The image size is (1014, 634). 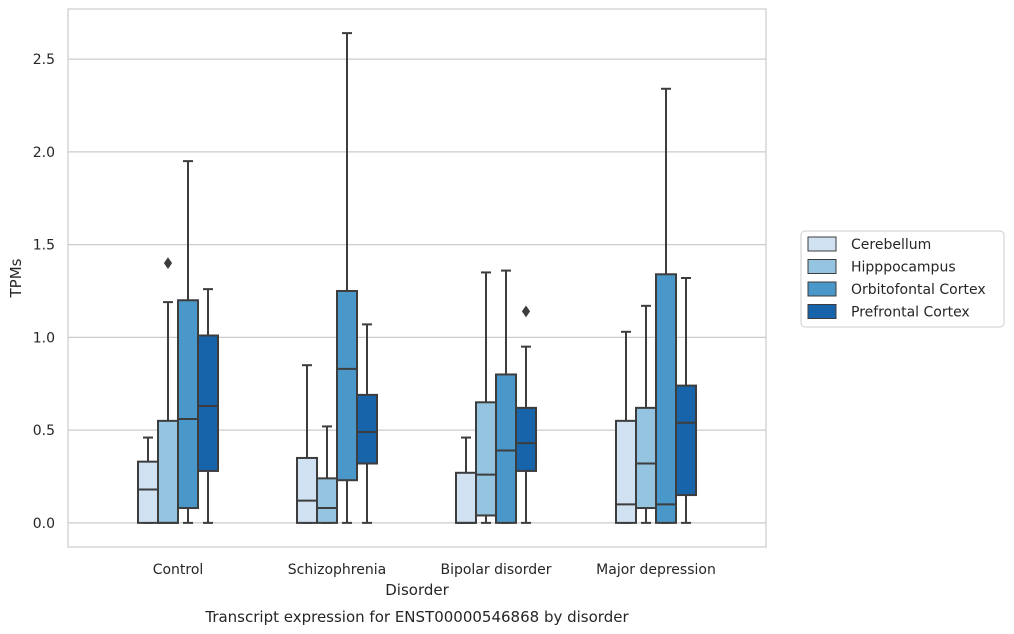 I want to click on legend-label: Prefrontal Cortex, so click(x=910, y=313).